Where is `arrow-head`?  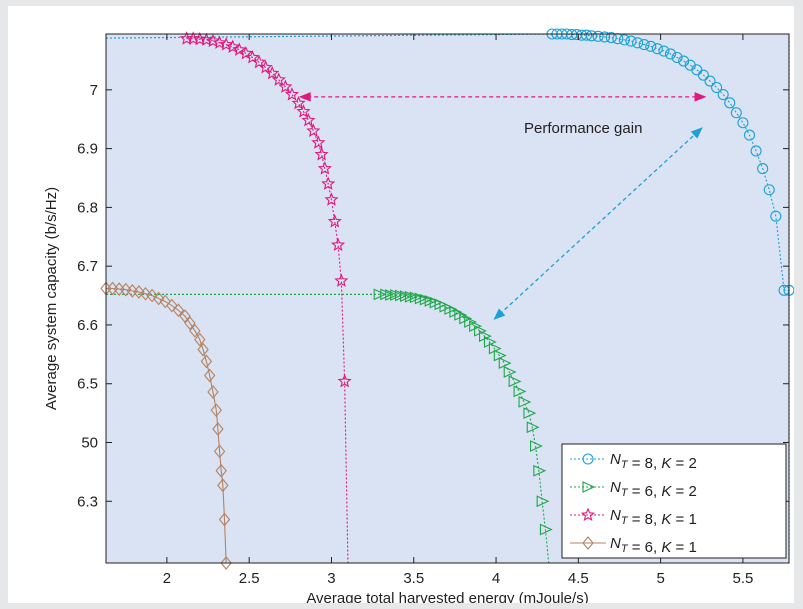
arrow-head is located at coordinates (304, 97).